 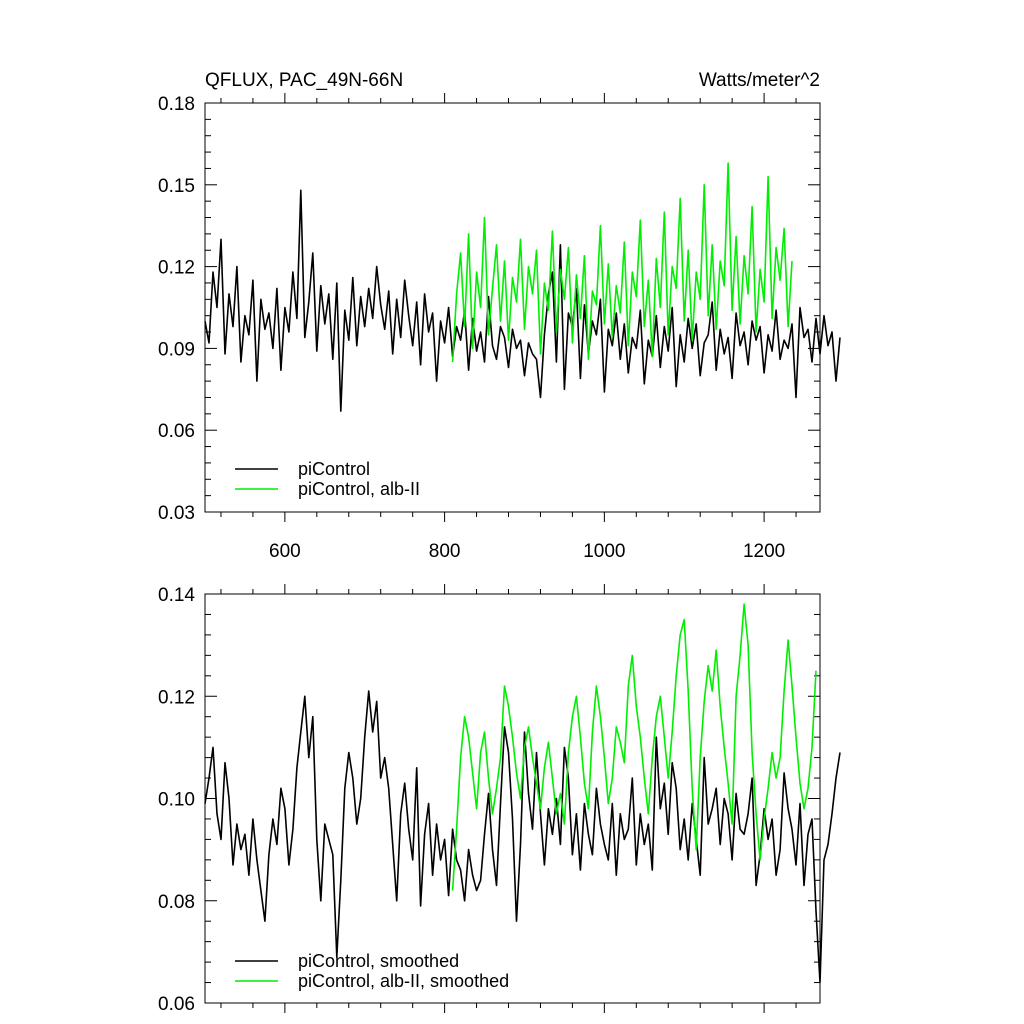 I want to click on series-line-picontrol, so click(x=522, y=300).